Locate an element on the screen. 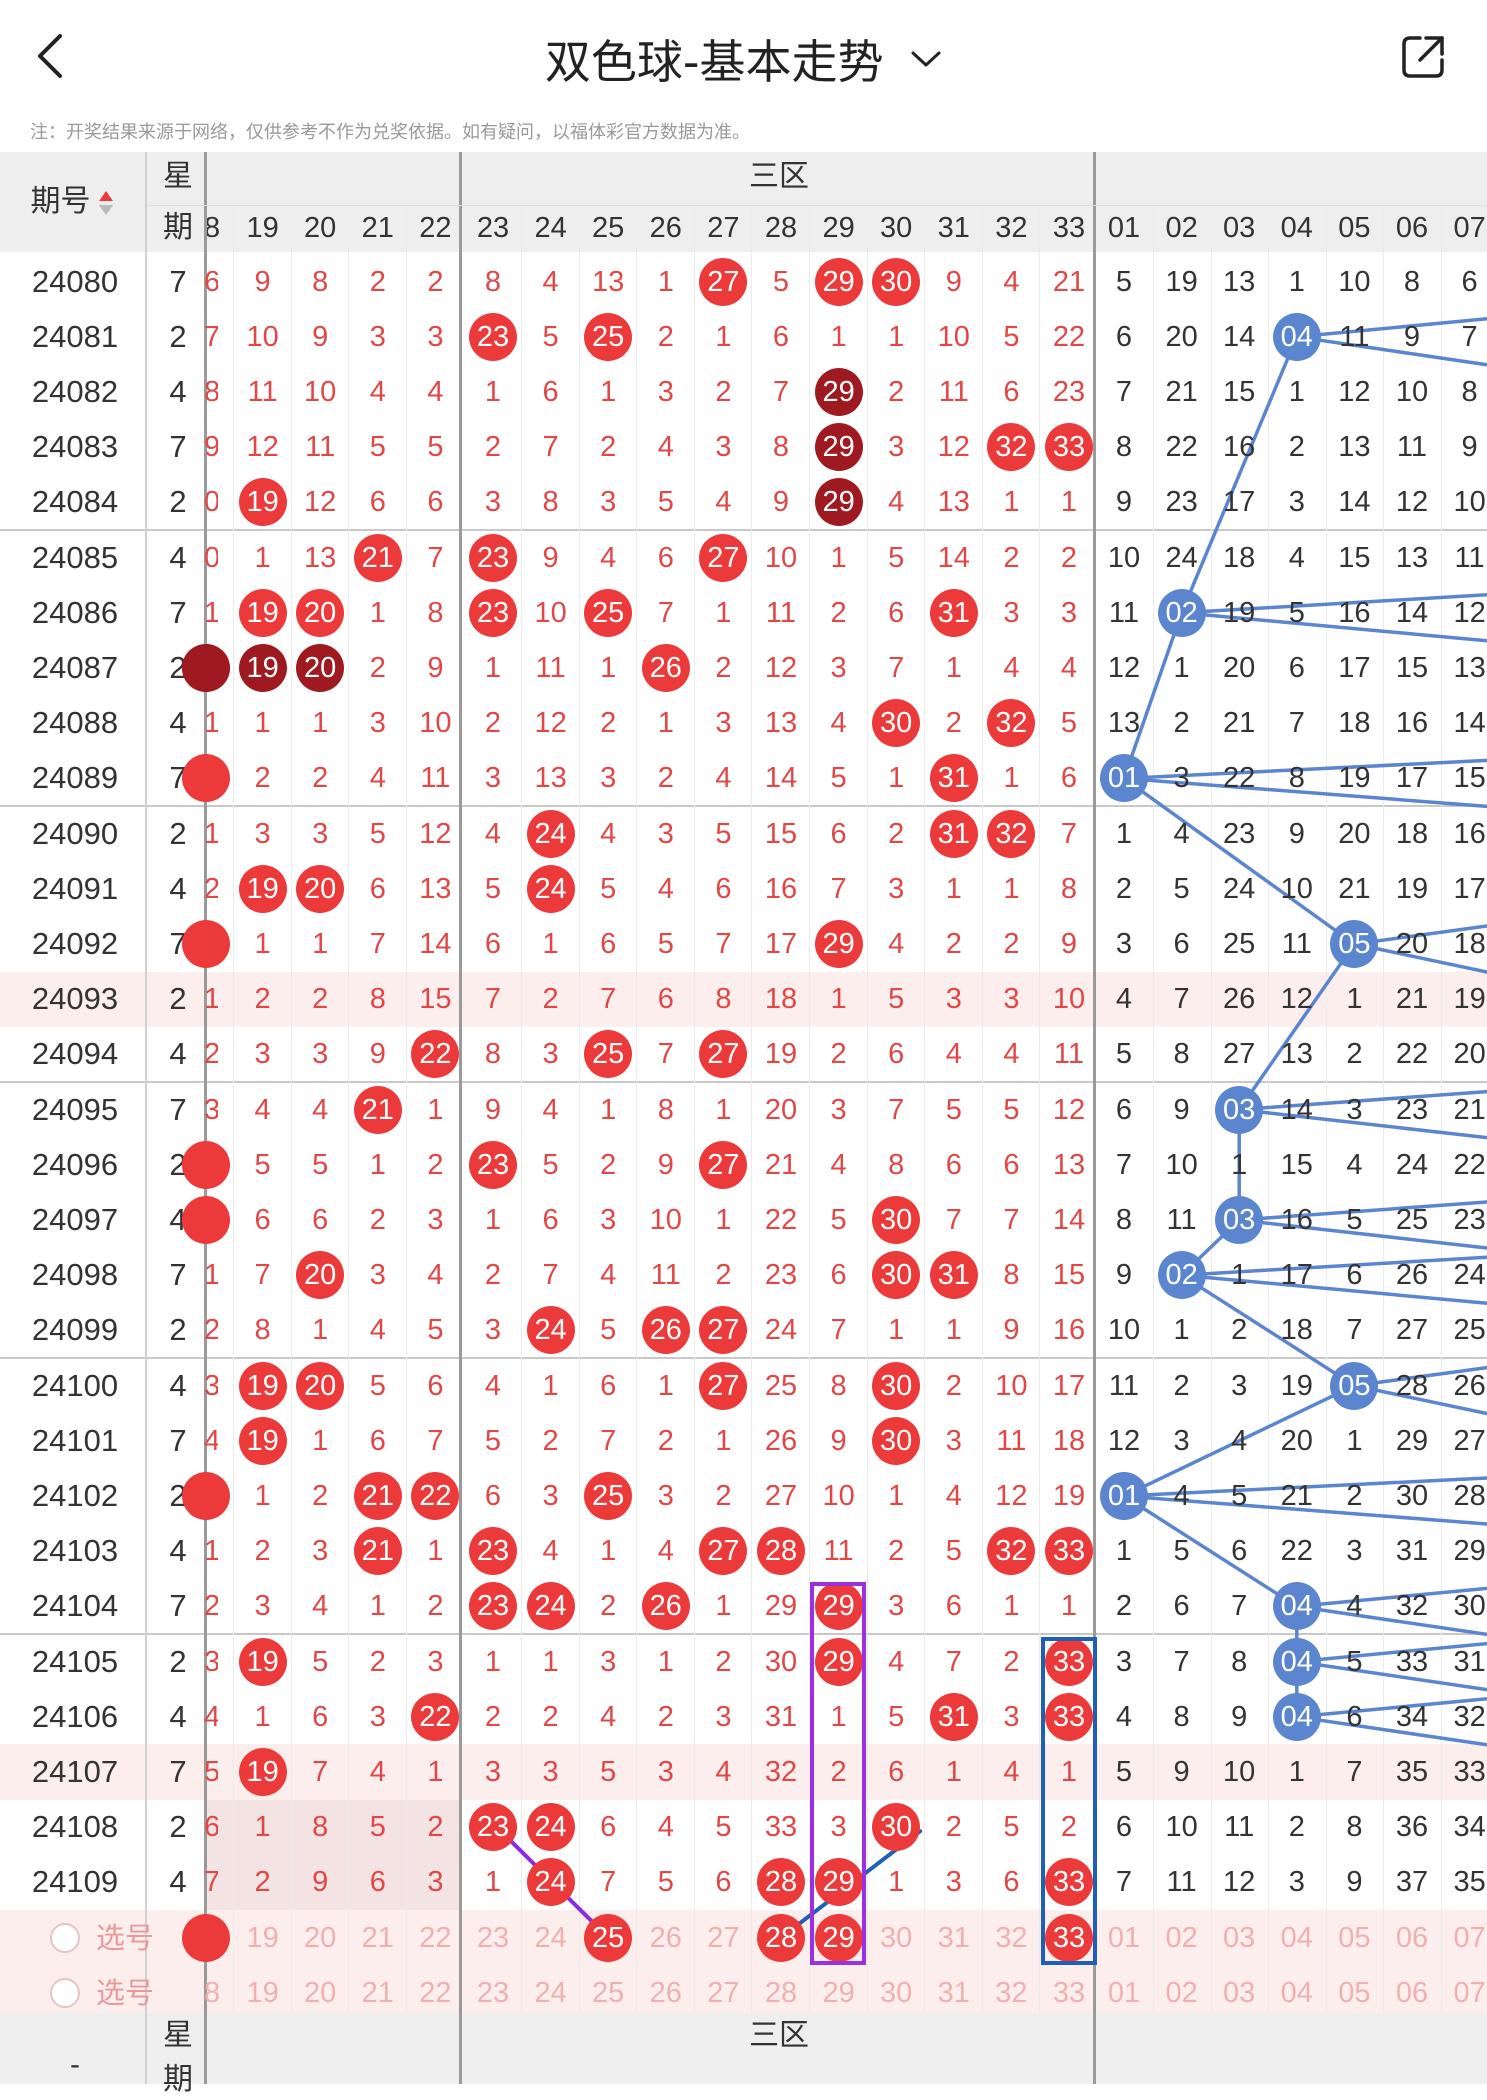 The image size is (1487, 2100). back-chevron-icon is located at coordinates (50, 56).